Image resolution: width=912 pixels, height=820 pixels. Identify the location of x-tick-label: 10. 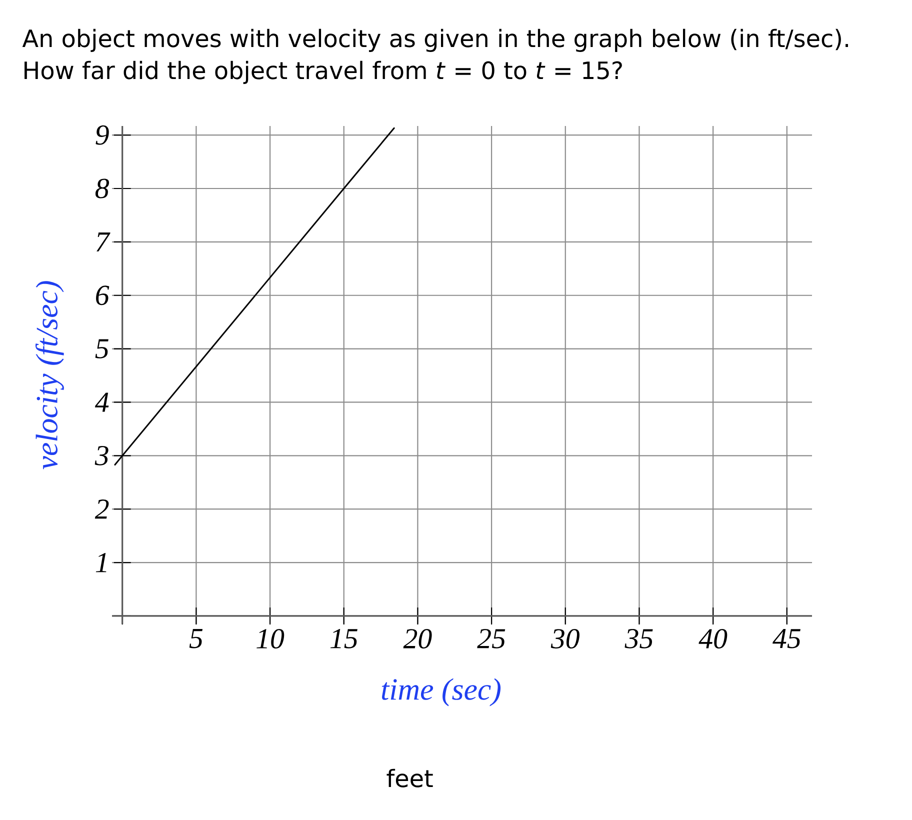
(270, 638).